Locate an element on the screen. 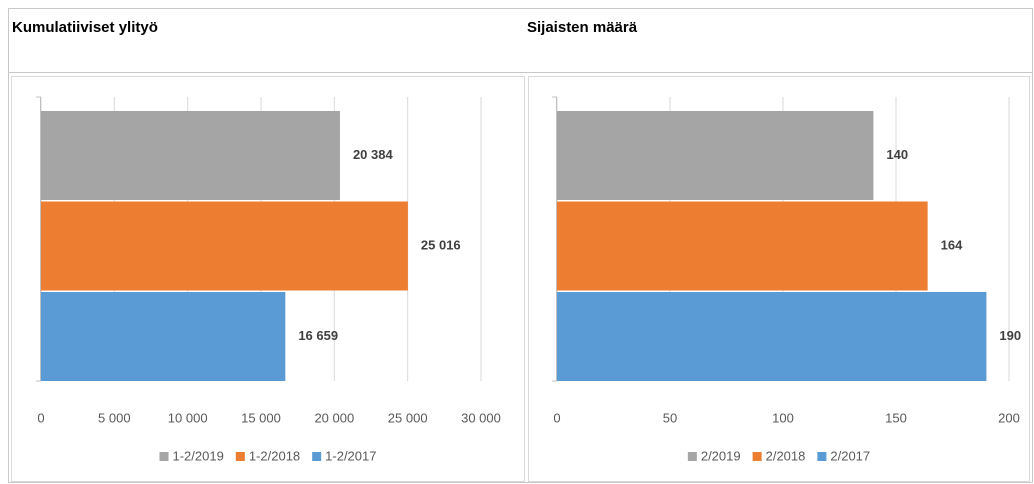 The image size is (1034, 484). data-label: 140 is located at coordinates (897, 154).